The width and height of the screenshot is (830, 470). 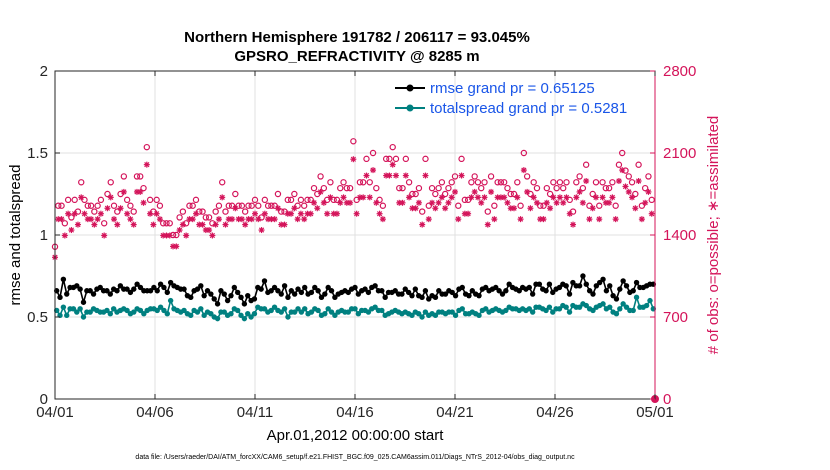 What do you see at coordinates (679, 153) in the screenshot?
I see `right-y-tick-label: 2100` at bounding box center [679, 153].